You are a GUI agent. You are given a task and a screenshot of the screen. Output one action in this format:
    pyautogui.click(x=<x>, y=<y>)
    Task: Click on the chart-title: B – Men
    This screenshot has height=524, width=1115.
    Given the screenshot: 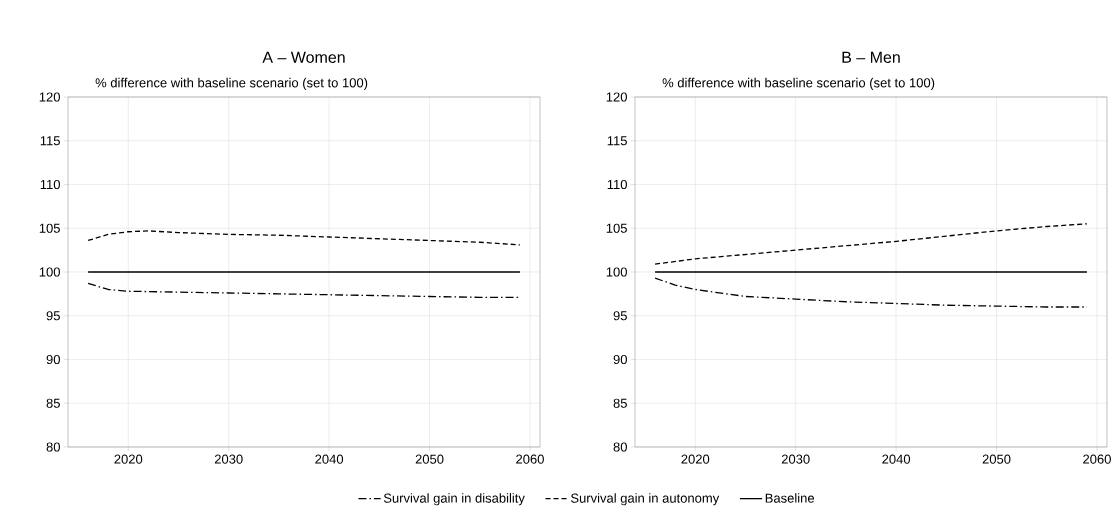 What is the action you would take?
    pyautogui.click(x=871, y=57)
    